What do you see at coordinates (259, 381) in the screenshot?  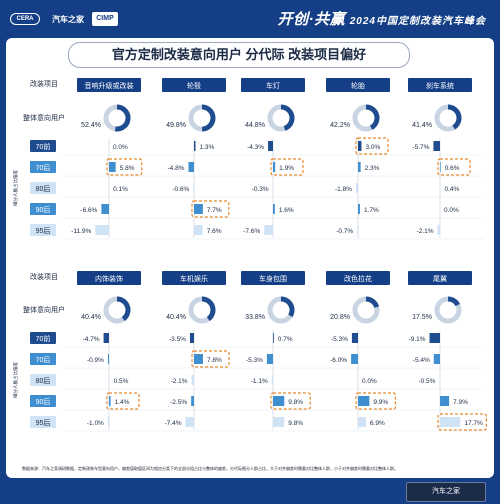 I see `deviation-value-label: -1.1%` at bounding box center [259, 381].